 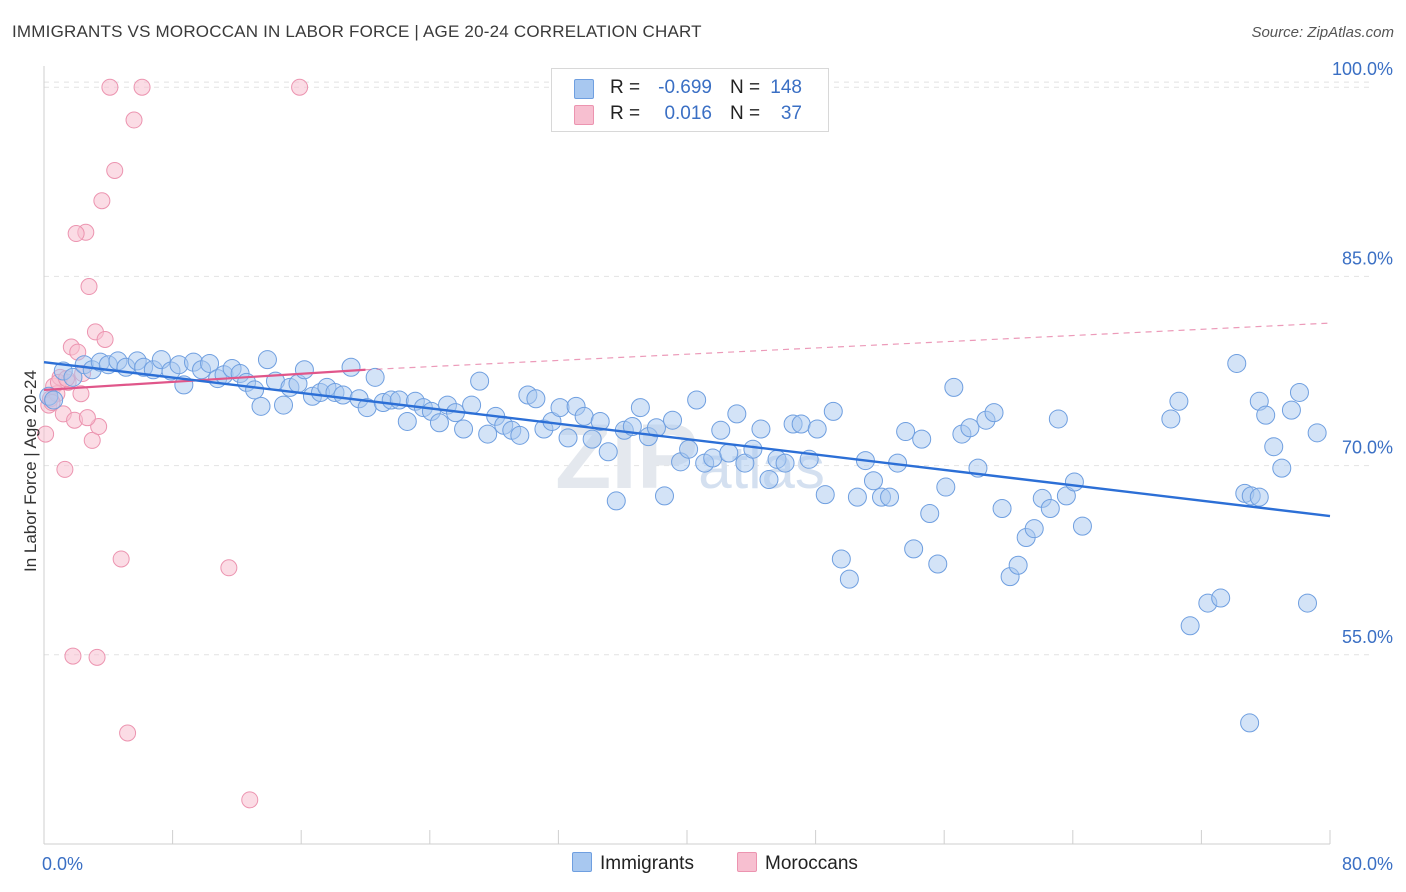 What do you see at coordinates (747, 862) in the screenshot?
I see `moroccans-legend-swatch` at bounding box center [747, 862].